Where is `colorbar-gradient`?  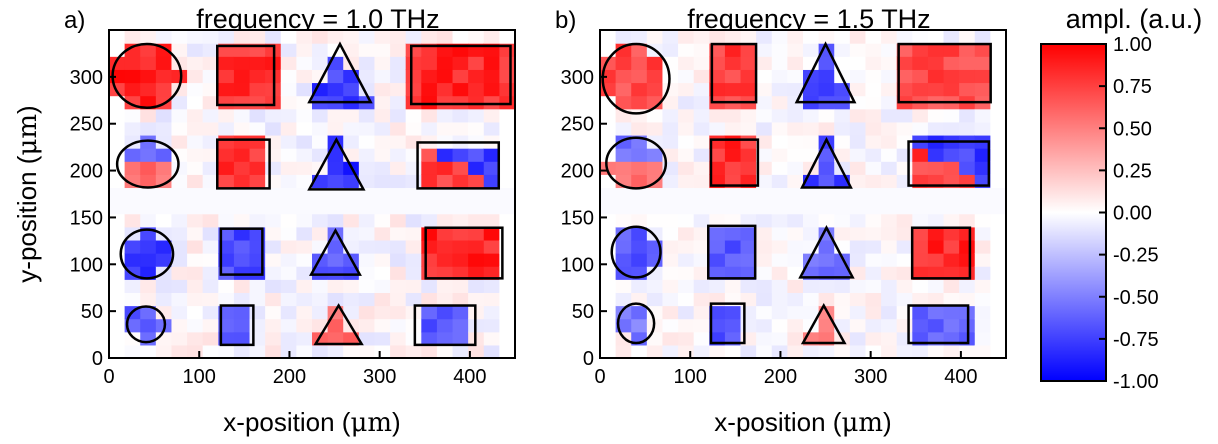
colorbar-gradient is located at coordinates (1073, 212).